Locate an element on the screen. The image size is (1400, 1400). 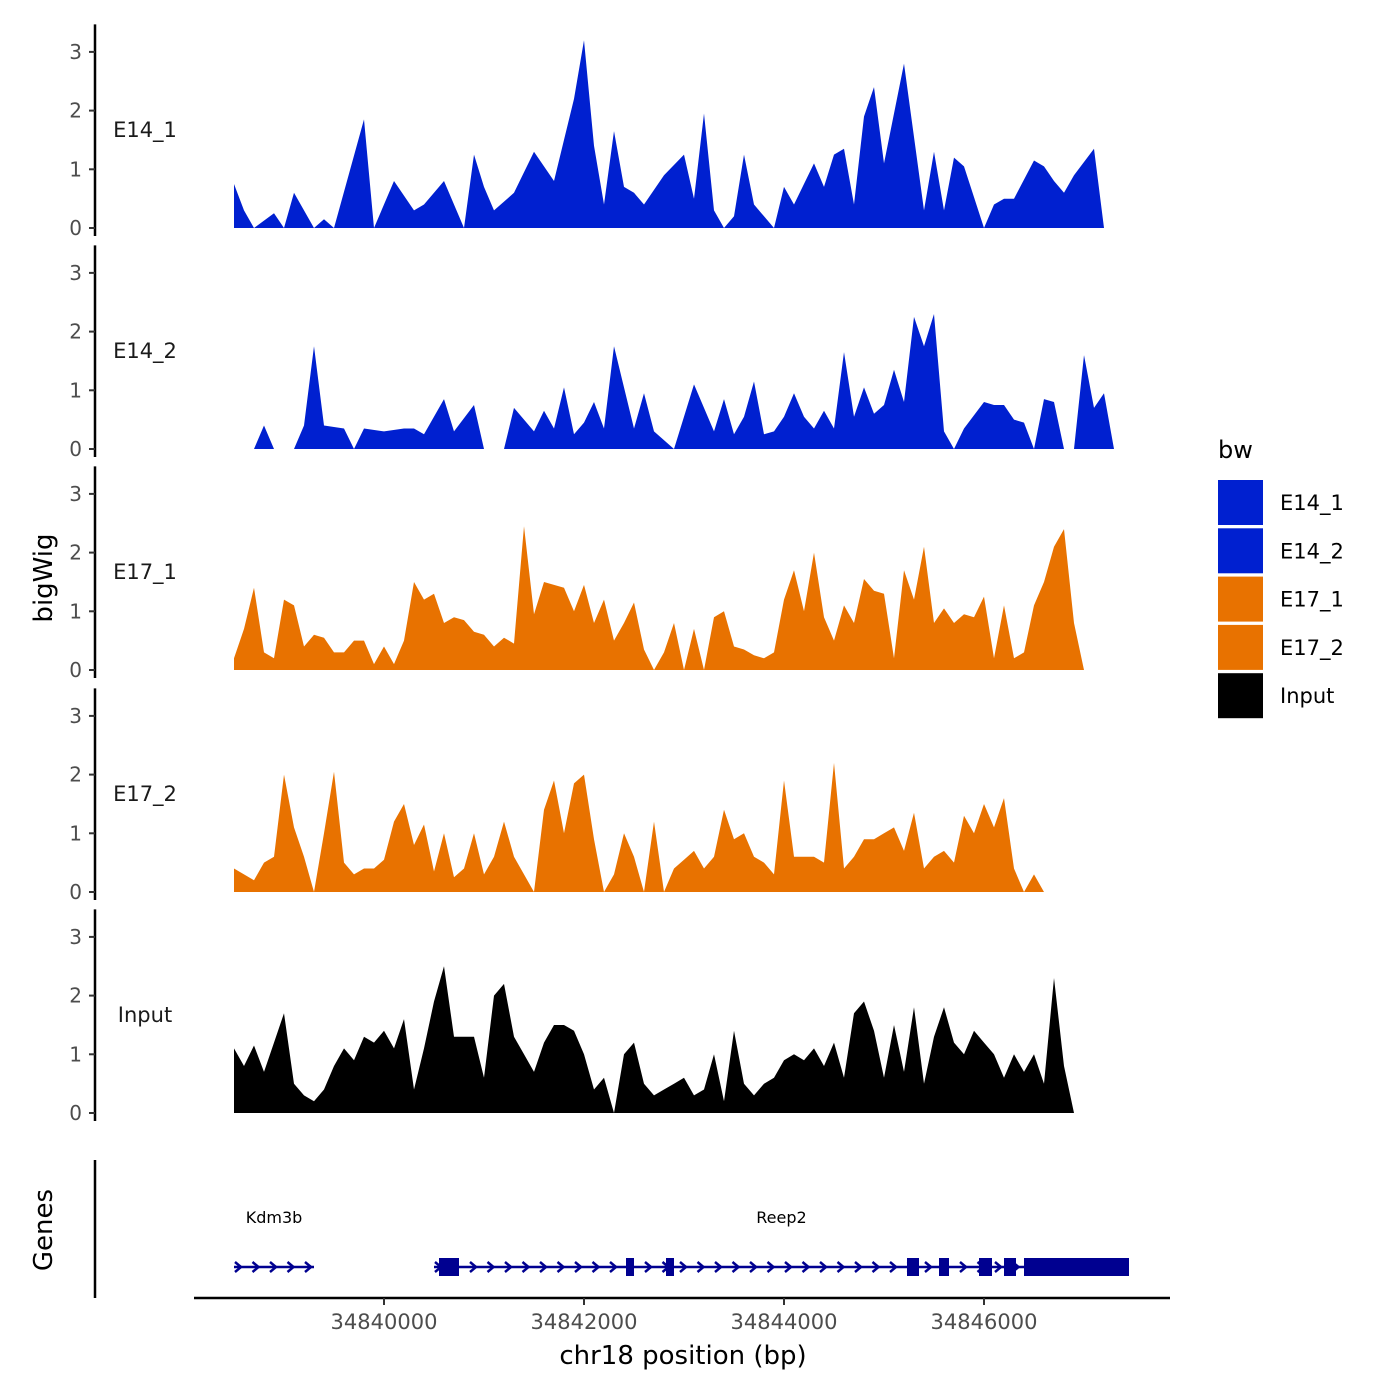
legend-key-Input is located at coordinates (1240, 696).